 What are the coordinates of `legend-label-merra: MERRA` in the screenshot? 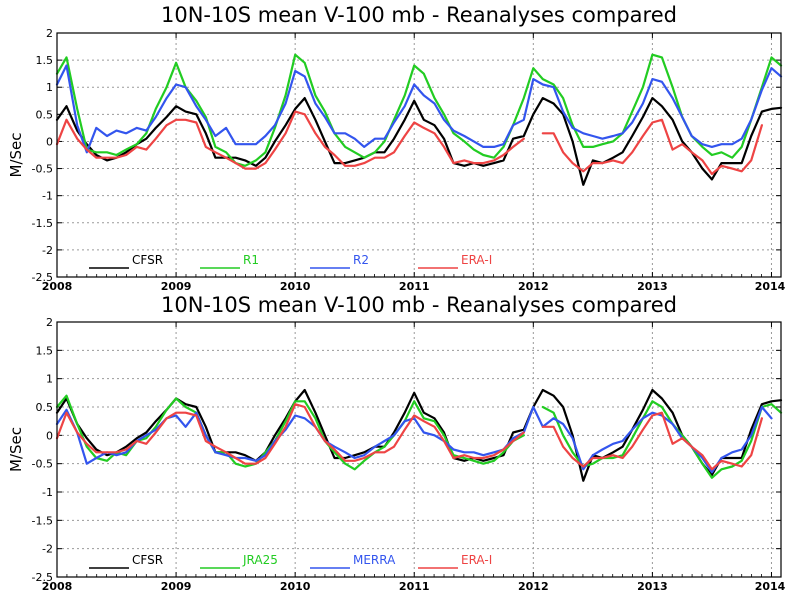 It's located at (374, 560).